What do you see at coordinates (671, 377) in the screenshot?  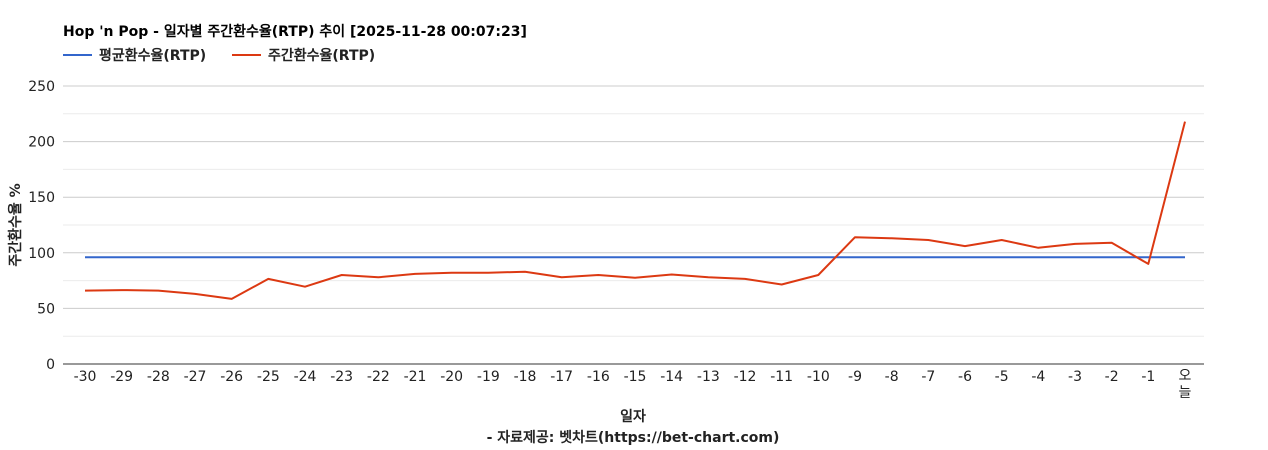 I see `x-tick-label: -14` at bounding box center [671, 377].